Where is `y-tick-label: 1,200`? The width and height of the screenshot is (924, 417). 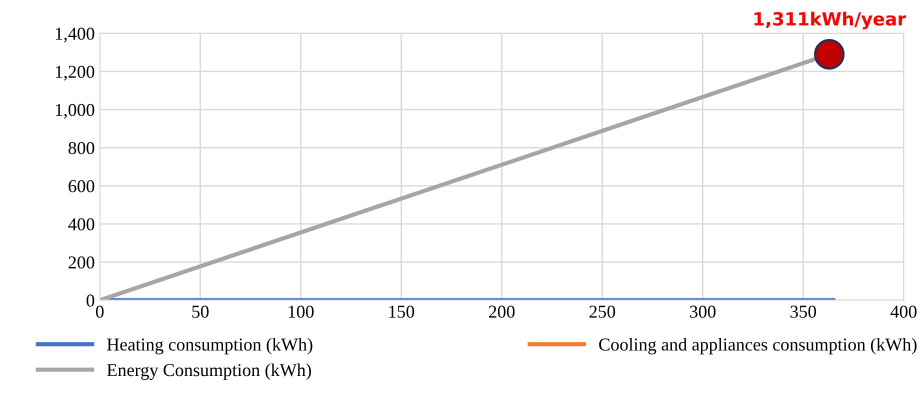
y-tick-label: 1,200 is located at coordinates (75, 73).